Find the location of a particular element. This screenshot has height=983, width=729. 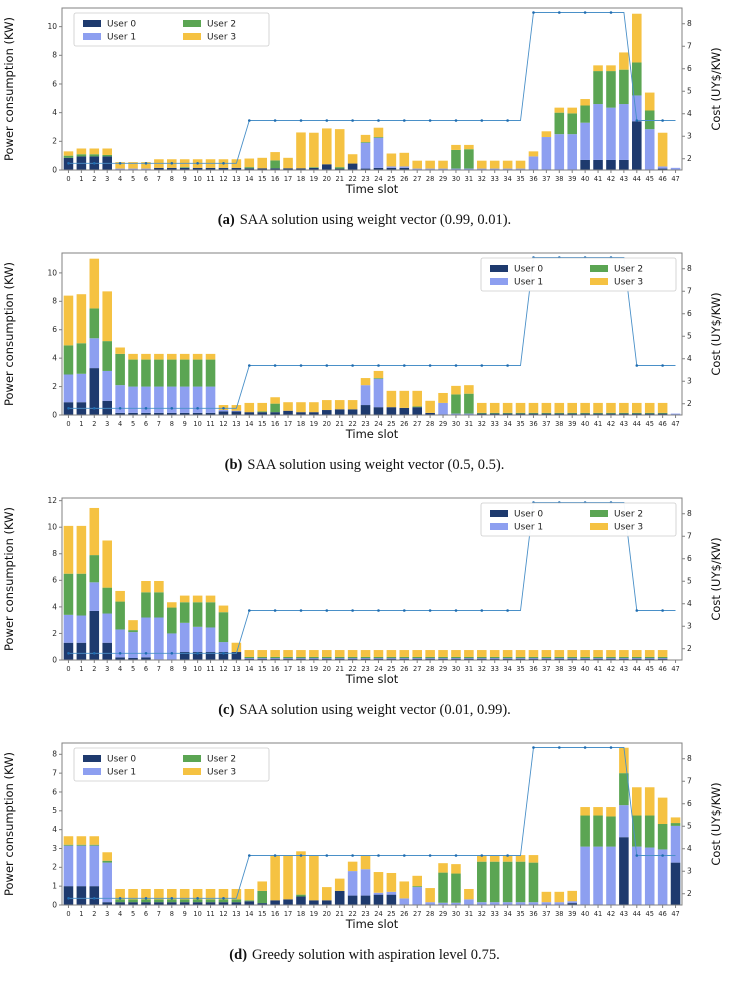

x-tick-label: 41 is located at coordinates (598, 669).